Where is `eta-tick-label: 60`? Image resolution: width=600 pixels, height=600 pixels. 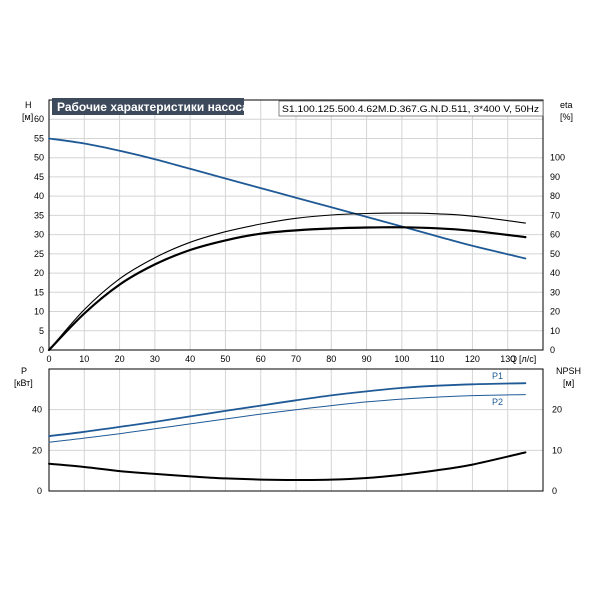 eta-tick-label: 60 is located at coordinates (555, 235).